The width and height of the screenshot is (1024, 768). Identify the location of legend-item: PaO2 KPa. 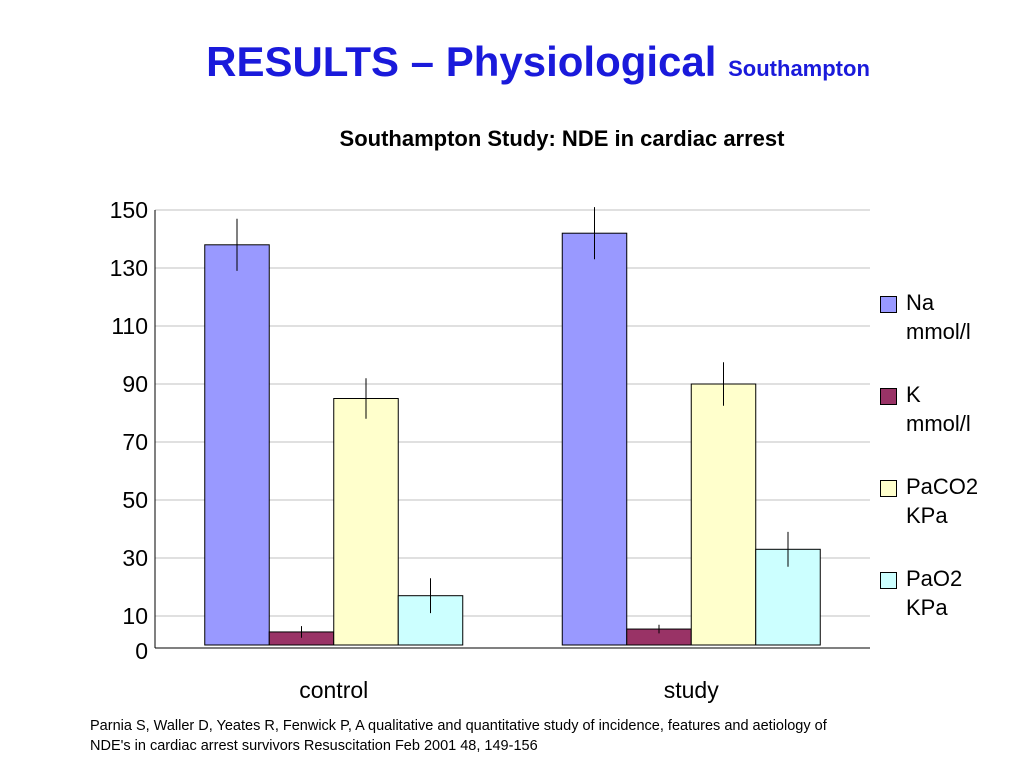
(948, 610).